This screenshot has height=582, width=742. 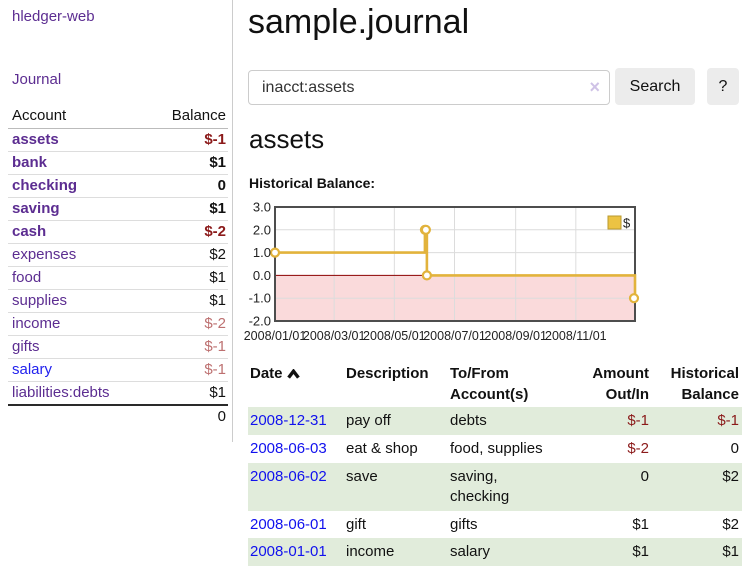 I want to click on account-table-header: Account Balance, so click(x=118, y=116).